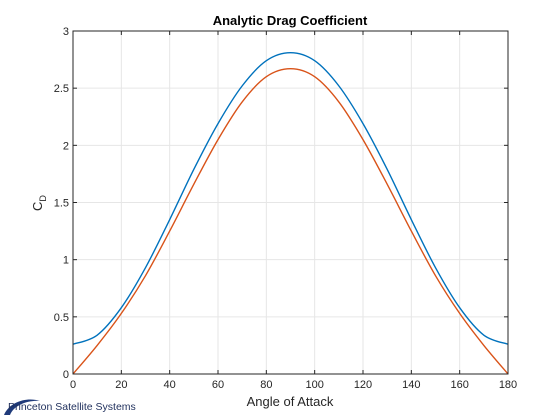  Describe the element at coordinates (22, 407) in the screenshot. I see `swoosh-logo-icon` at that location.